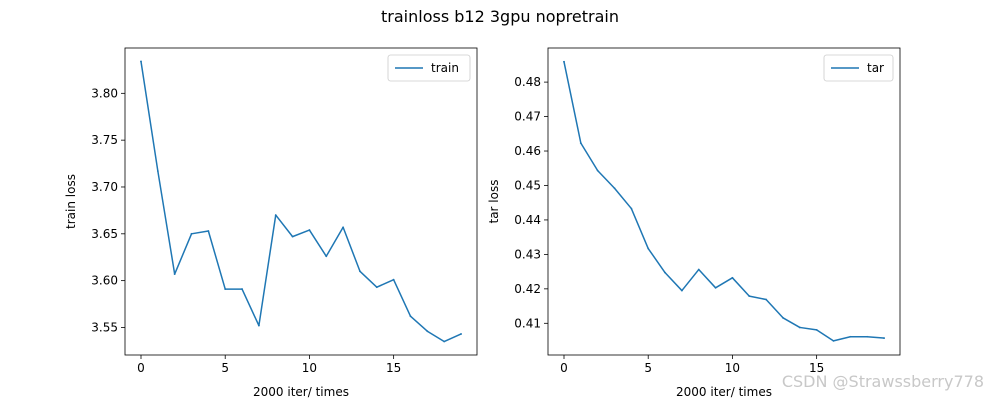  What do you see at coordinates (858, 68) in the screenshot?
I see `legend: tar` at bounding box center [858, 68].